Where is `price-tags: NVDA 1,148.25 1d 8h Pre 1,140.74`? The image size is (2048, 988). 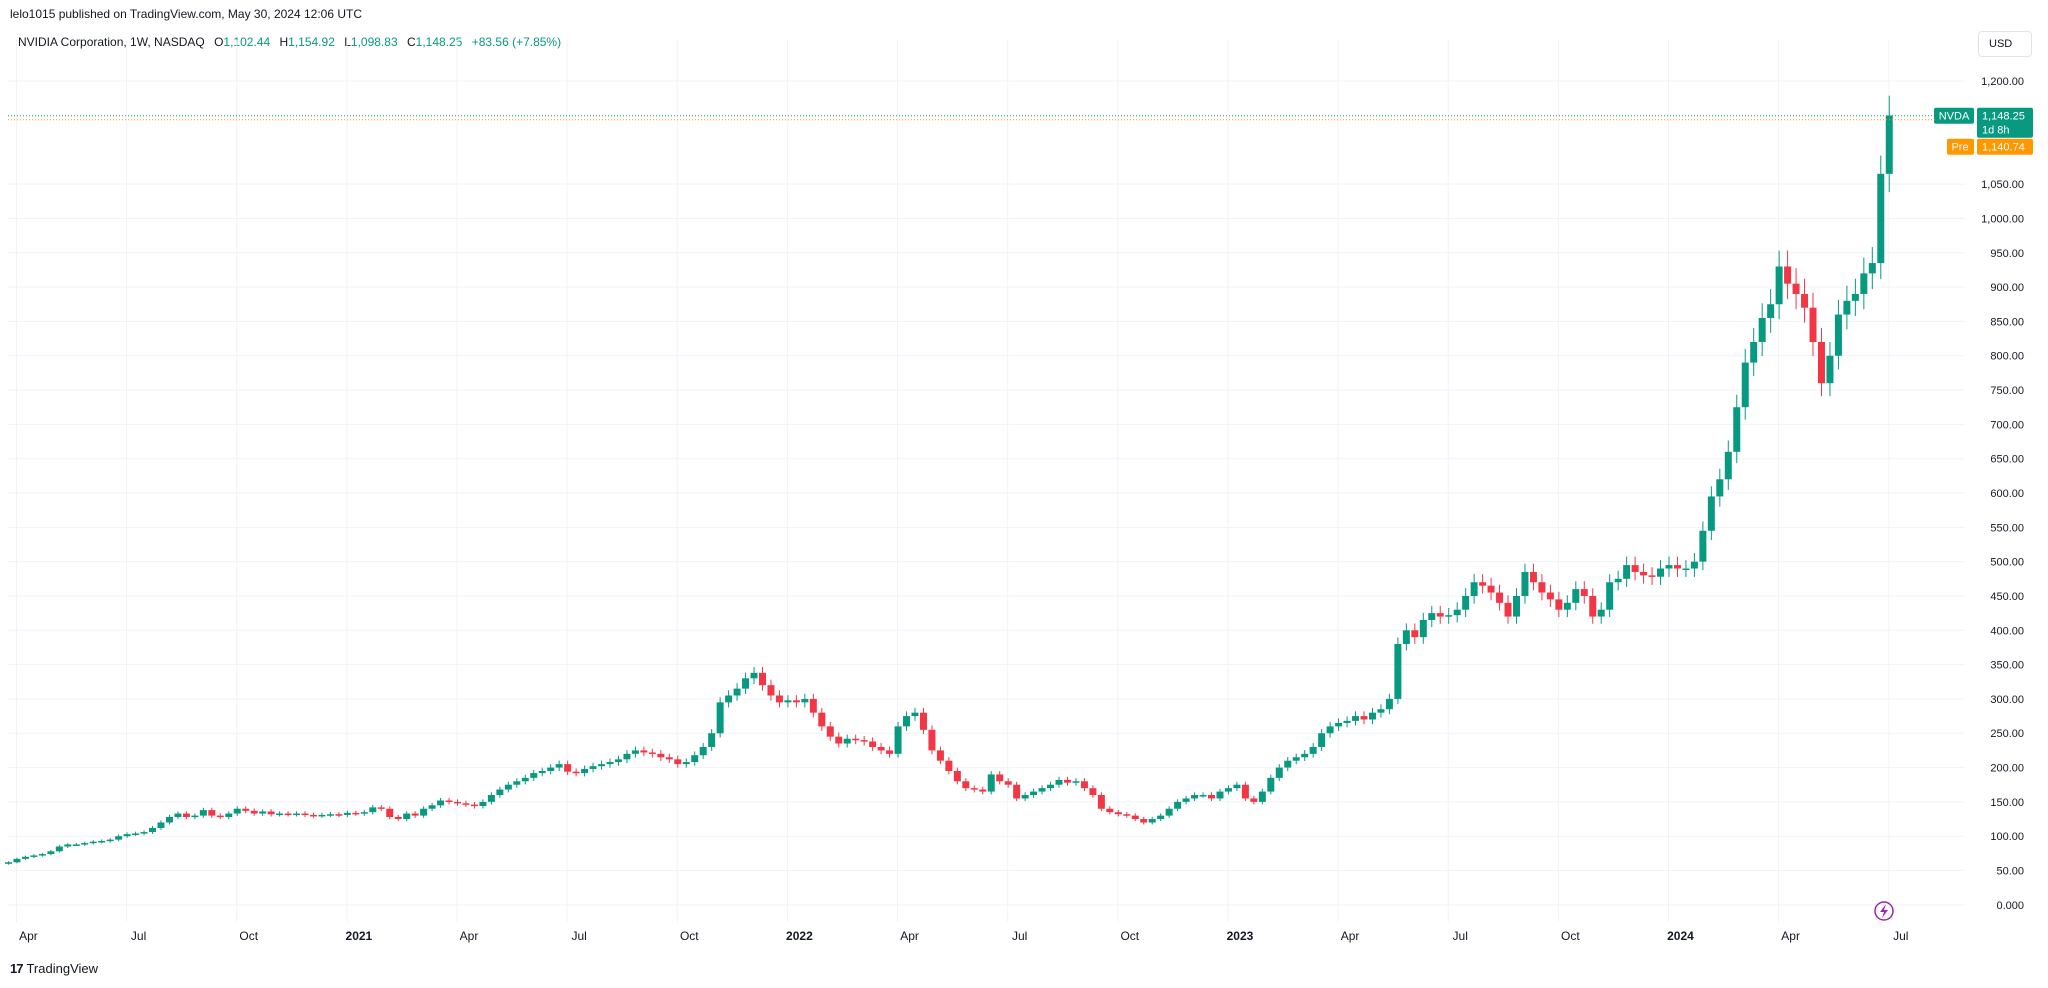
price-tags: NVDA 1,148.25 1d 8h Pre 1,140.74 is located at coordinates (1983, 131).